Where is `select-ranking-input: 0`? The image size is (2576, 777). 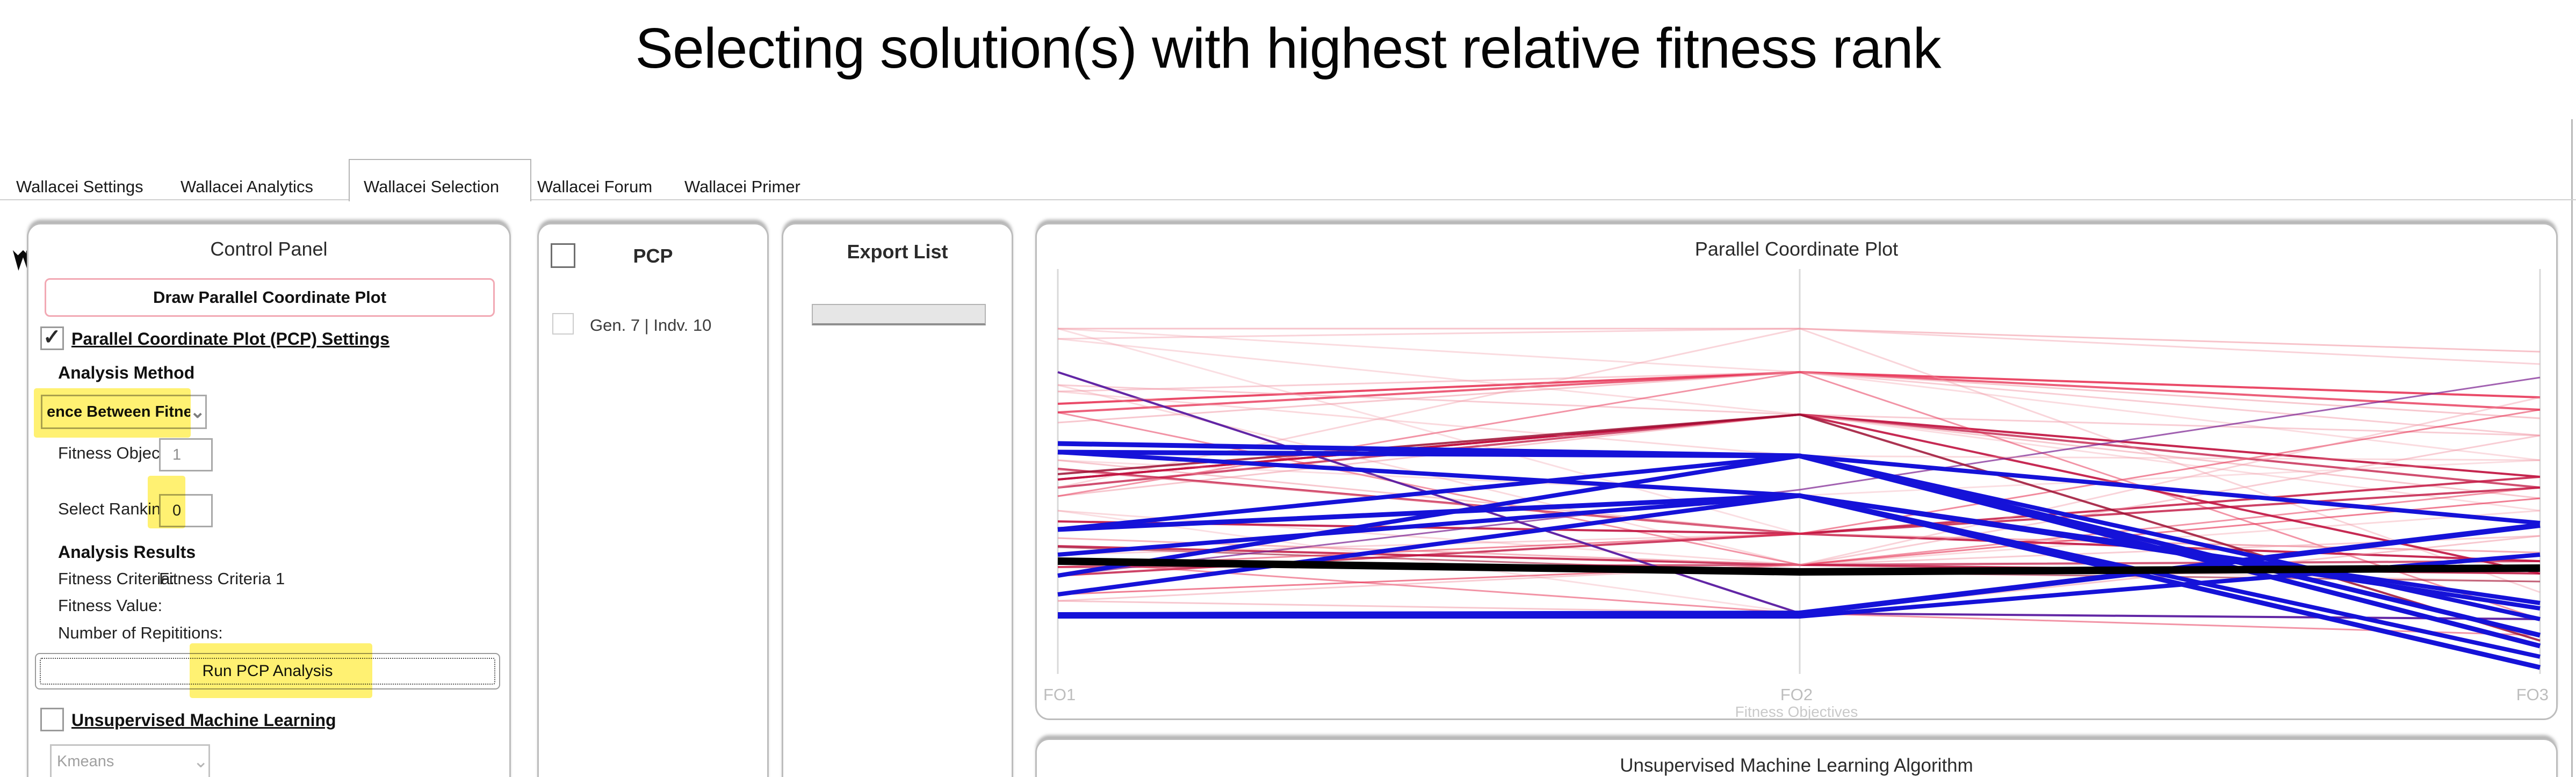 select-ranking-input: 0 is located at coordinates (186, 510).